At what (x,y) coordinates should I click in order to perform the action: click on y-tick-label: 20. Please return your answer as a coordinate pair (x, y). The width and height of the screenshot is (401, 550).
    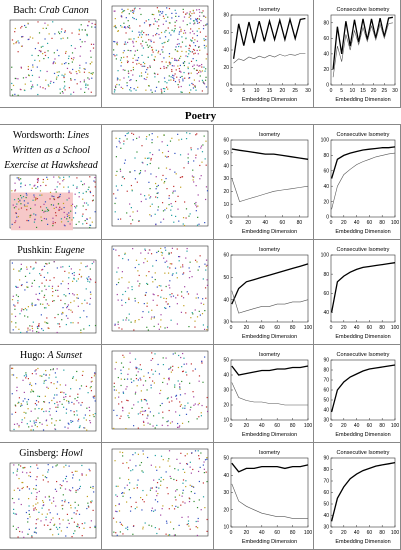
    Looking at the image, I should click on (226, 510).